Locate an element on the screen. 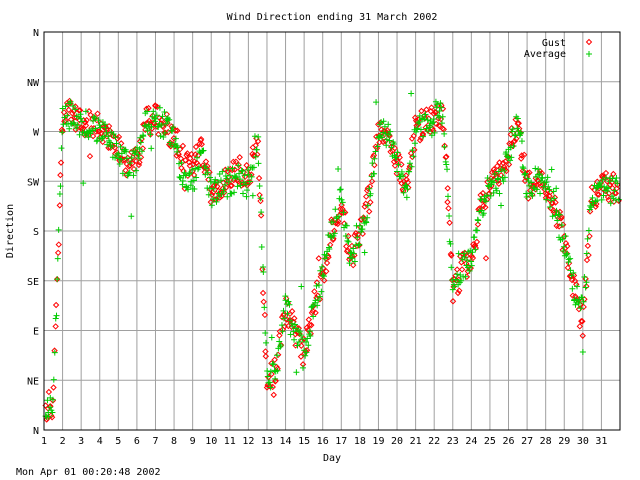 The image size is (640, 480). x-tick-label: 12 is located at coordinates (248, 441).